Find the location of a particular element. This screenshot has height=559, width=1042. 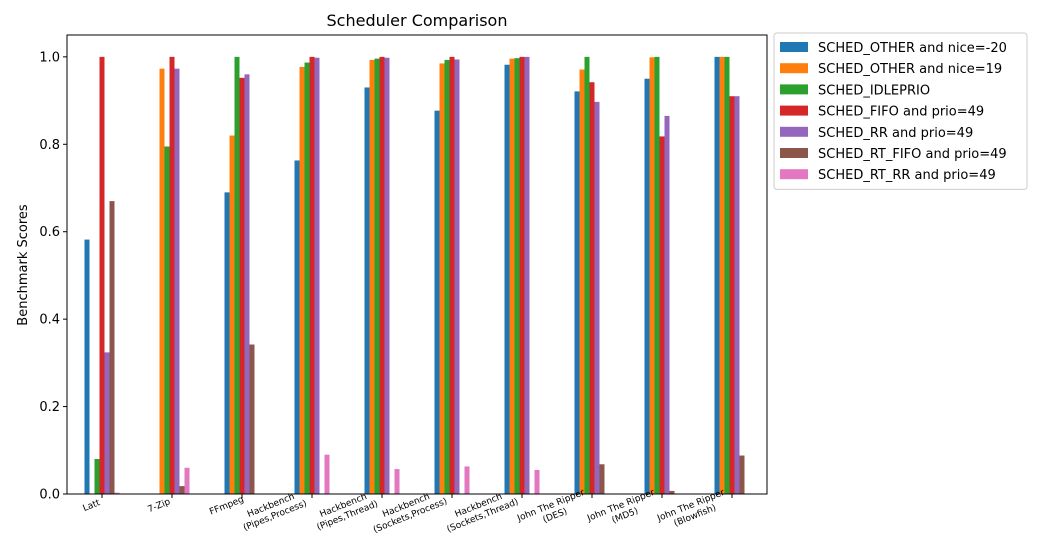

legend-label: SCHED_OTHER and nice=19 is located at coordinates (910, 69).